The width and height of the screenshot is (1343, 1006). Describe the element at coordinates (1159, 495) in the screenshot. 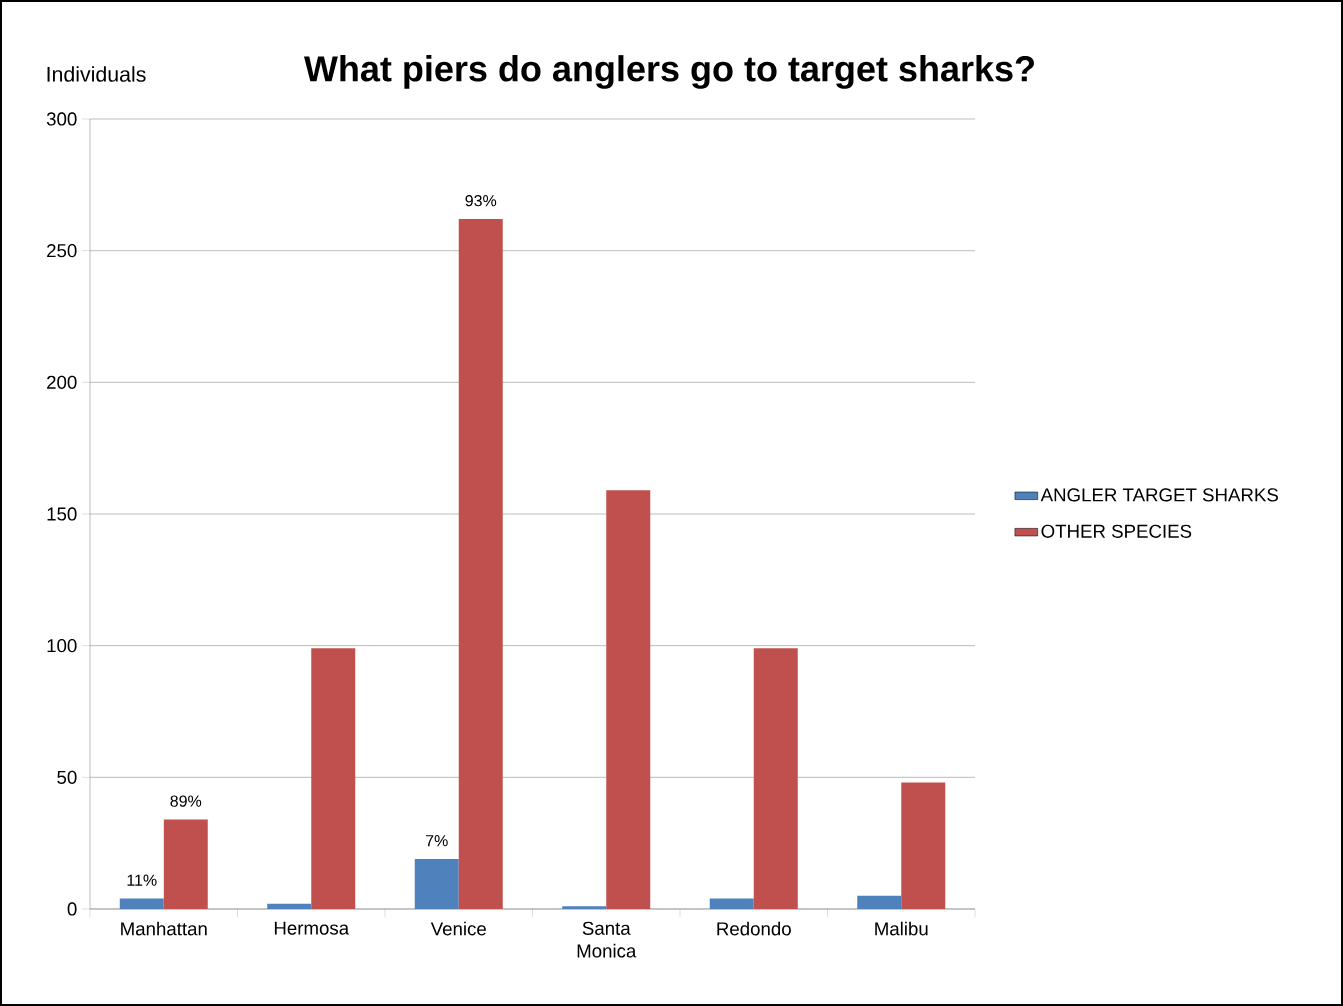

I see `legend-label: ANGLER TARGET SHARKS` at that location.